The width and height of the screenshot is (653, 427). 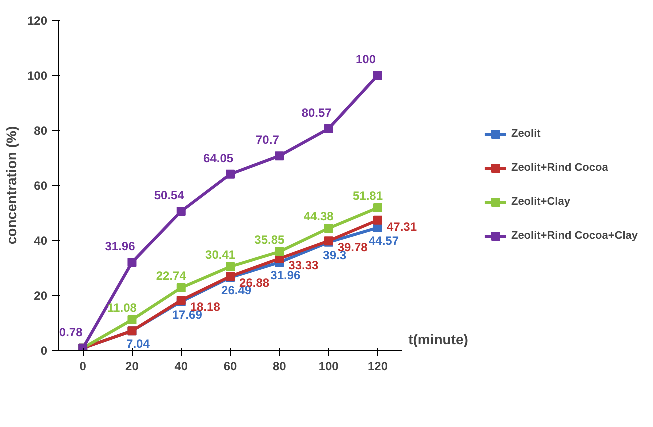 I want to click on y-tick-label: 0, so click(x=44, y=351).